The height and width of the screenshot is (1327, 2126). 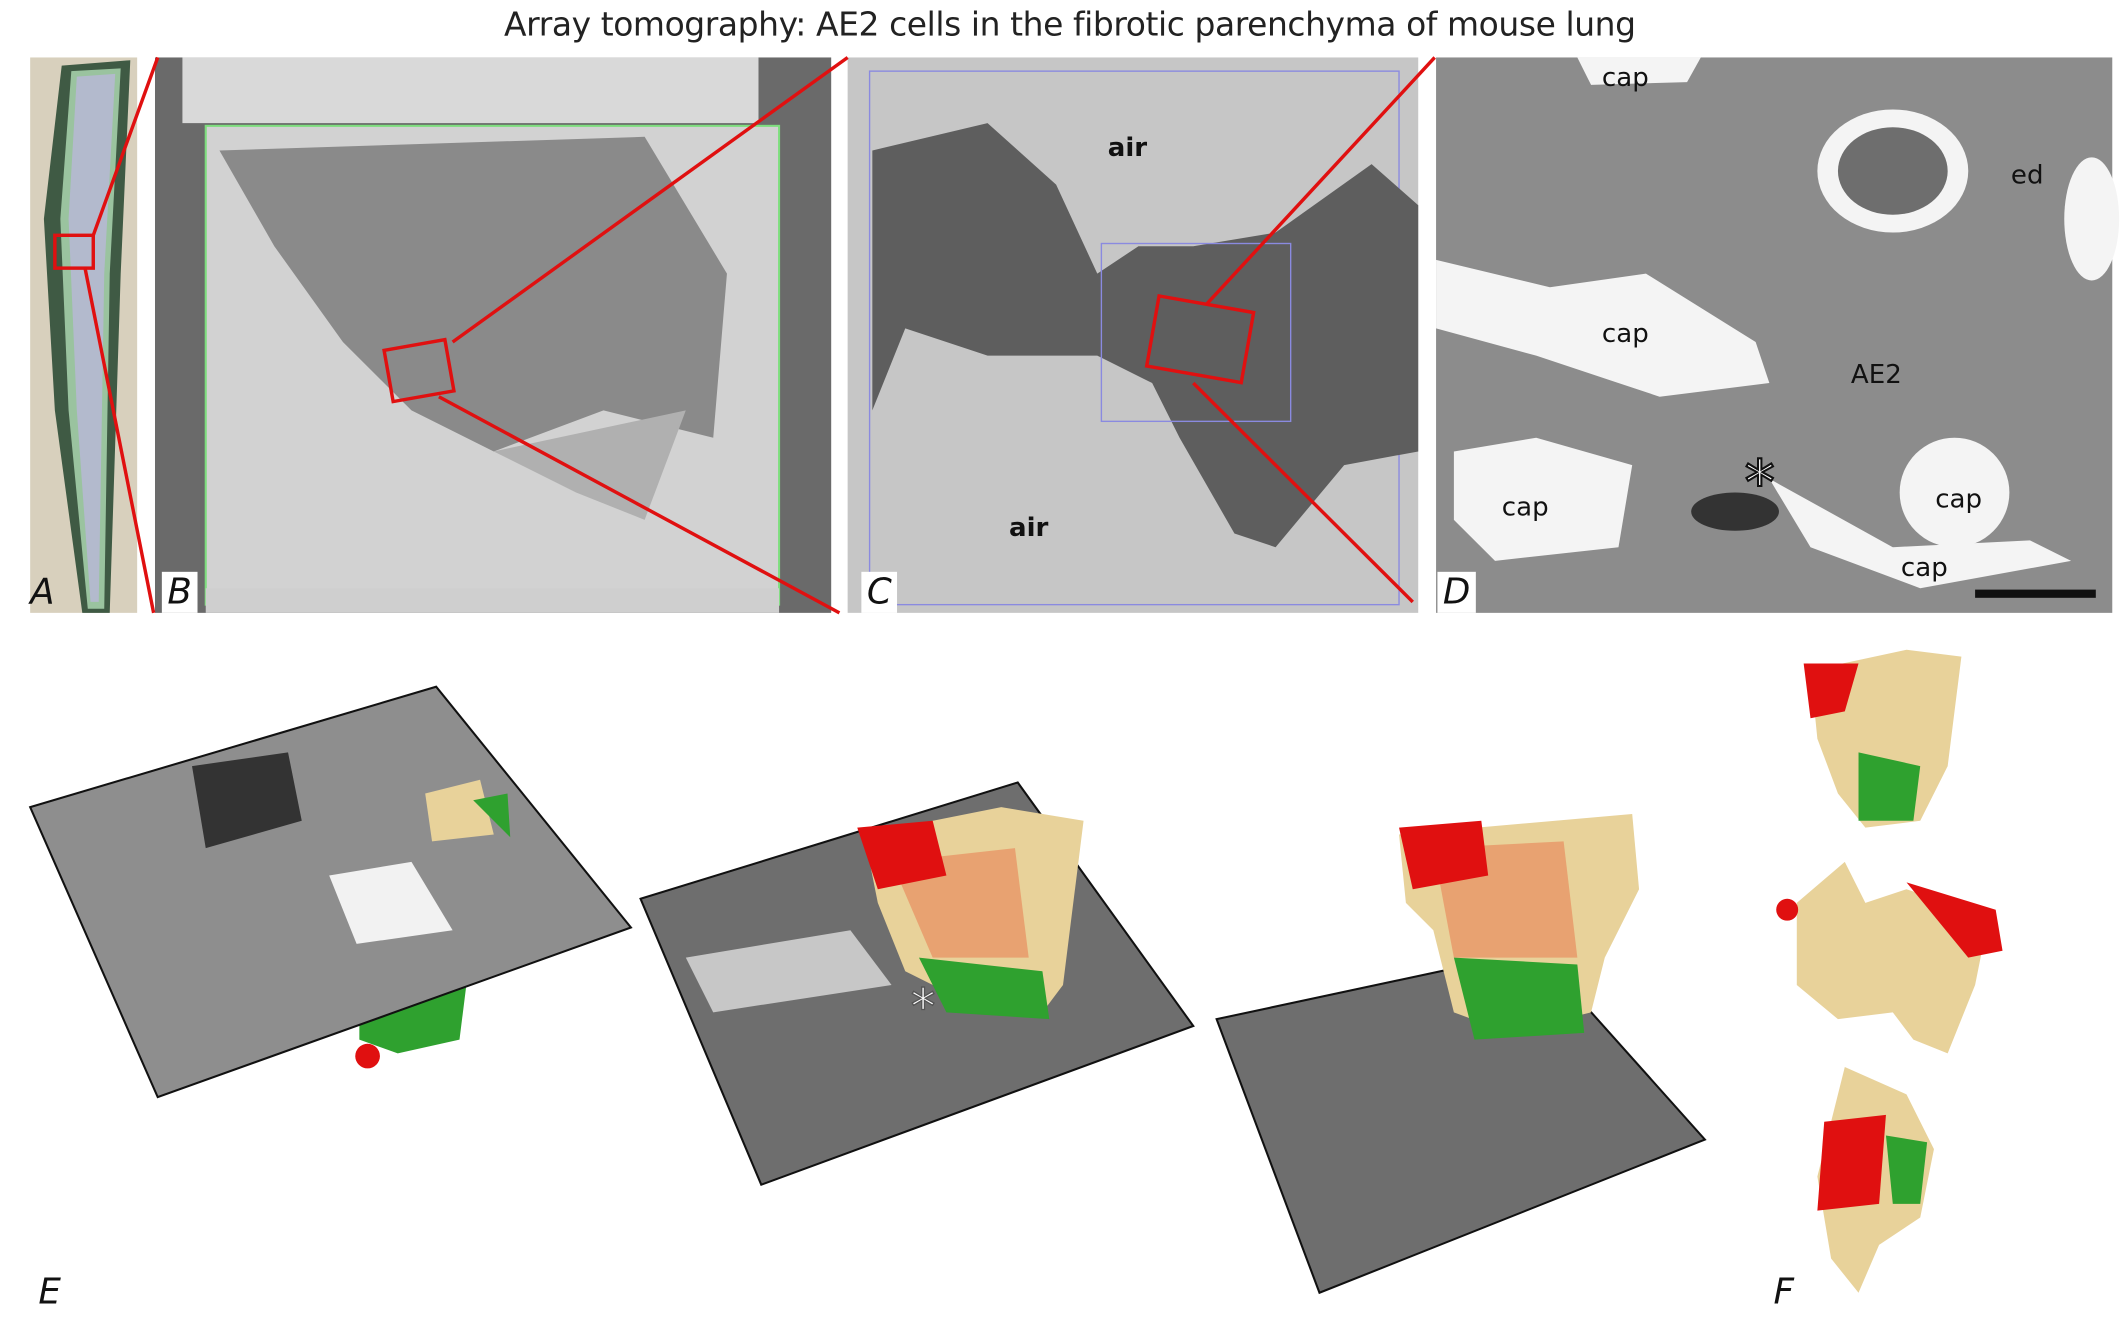 I want to click on panel-e-plate-2: *, so click(x=917, y=983).